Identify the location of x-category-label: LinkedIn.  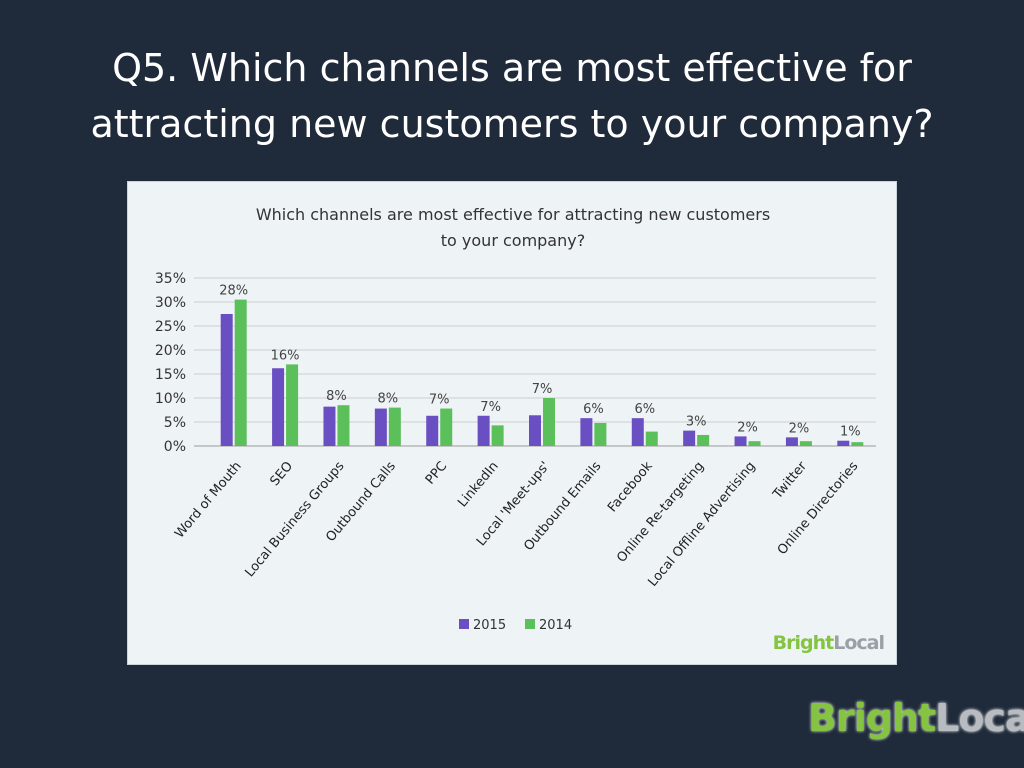
(478, 484).